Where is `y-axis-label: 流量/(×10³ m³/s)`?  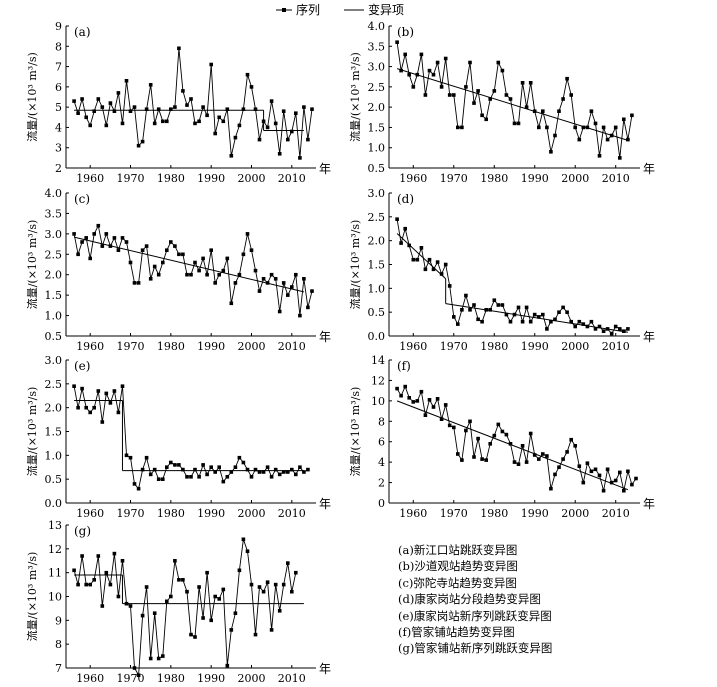
y-axis-label: 流量/(×10³ m³/s) is located at coordinates (355, 432).